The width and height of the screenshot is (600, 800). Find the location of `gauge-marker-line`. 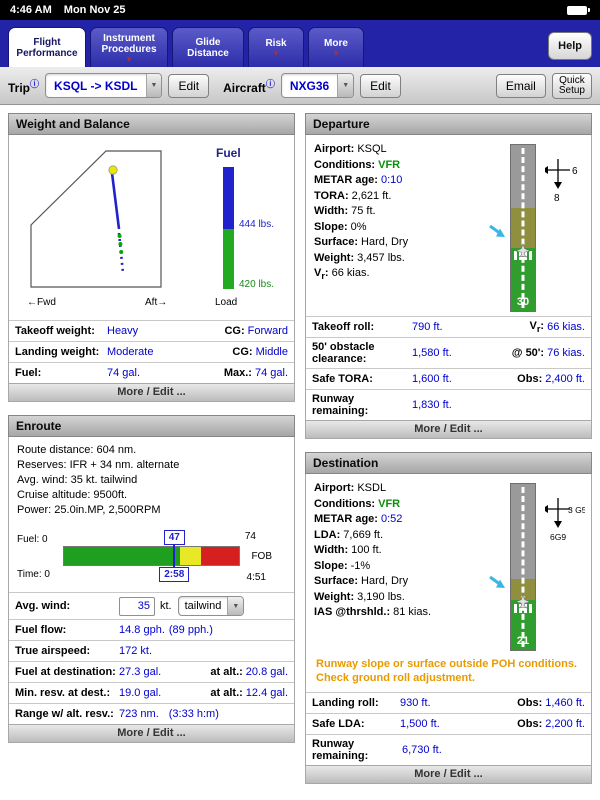

gauge-marker-line is located at coordinates (174, 556).